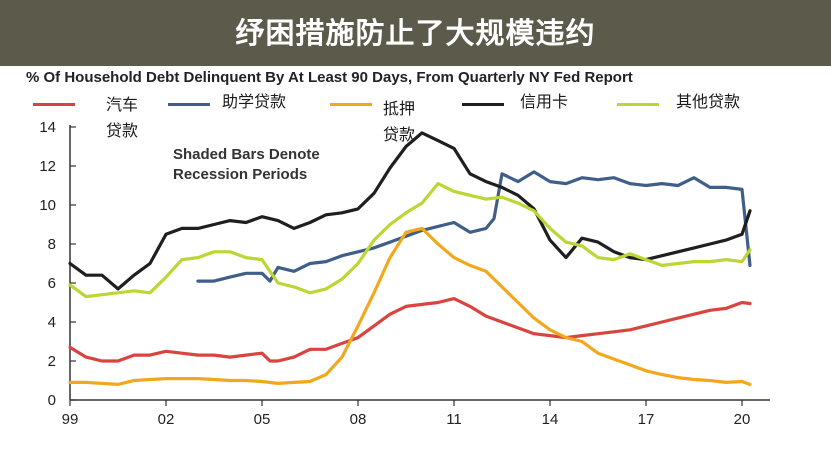 The image size is (831, 464). What do you see at coordinates (52, 322) in the screenshot?
I see `y-tick-label: 4` at bounding box center [52, 322].